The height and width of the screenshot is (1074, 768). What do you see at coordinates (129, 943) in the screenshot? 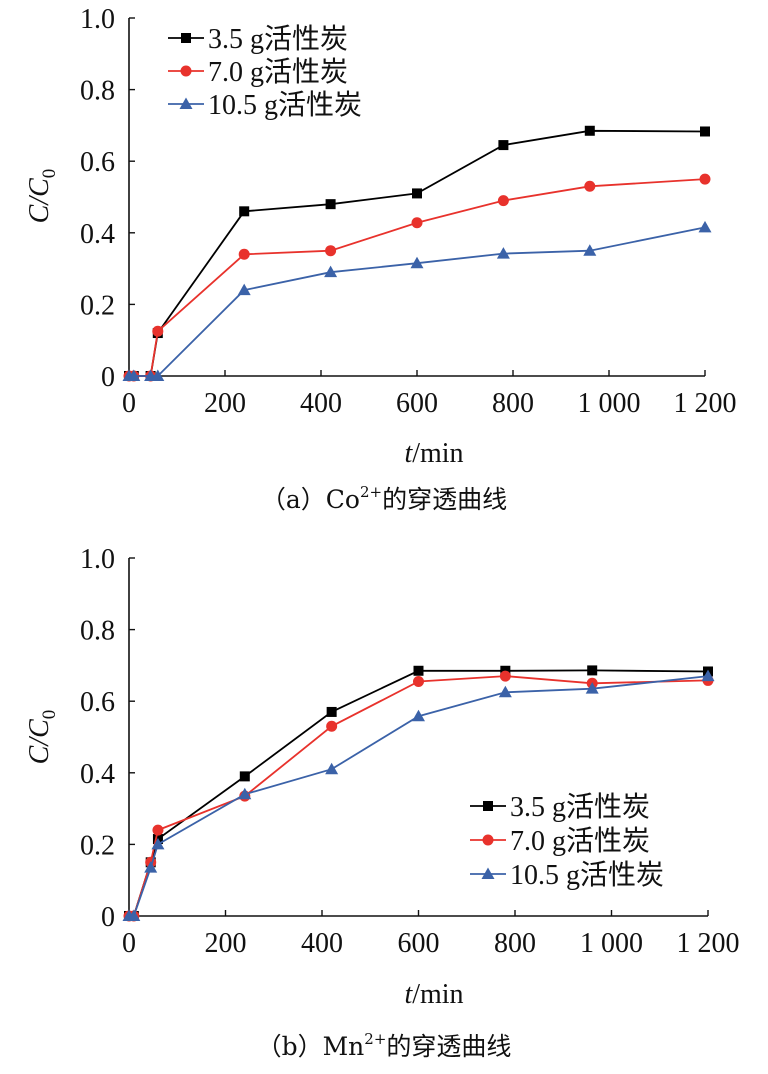
I see `x-tick-label: 0` at bounding box center [129, 943].